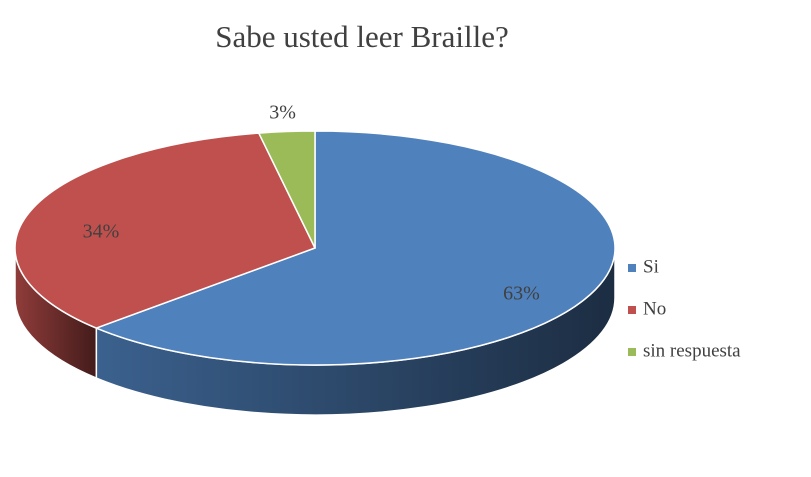 Image resolution: width=811 pixels, height=477 pixels. I want to click on legend-label: sin respuesta, so click(692, 350).